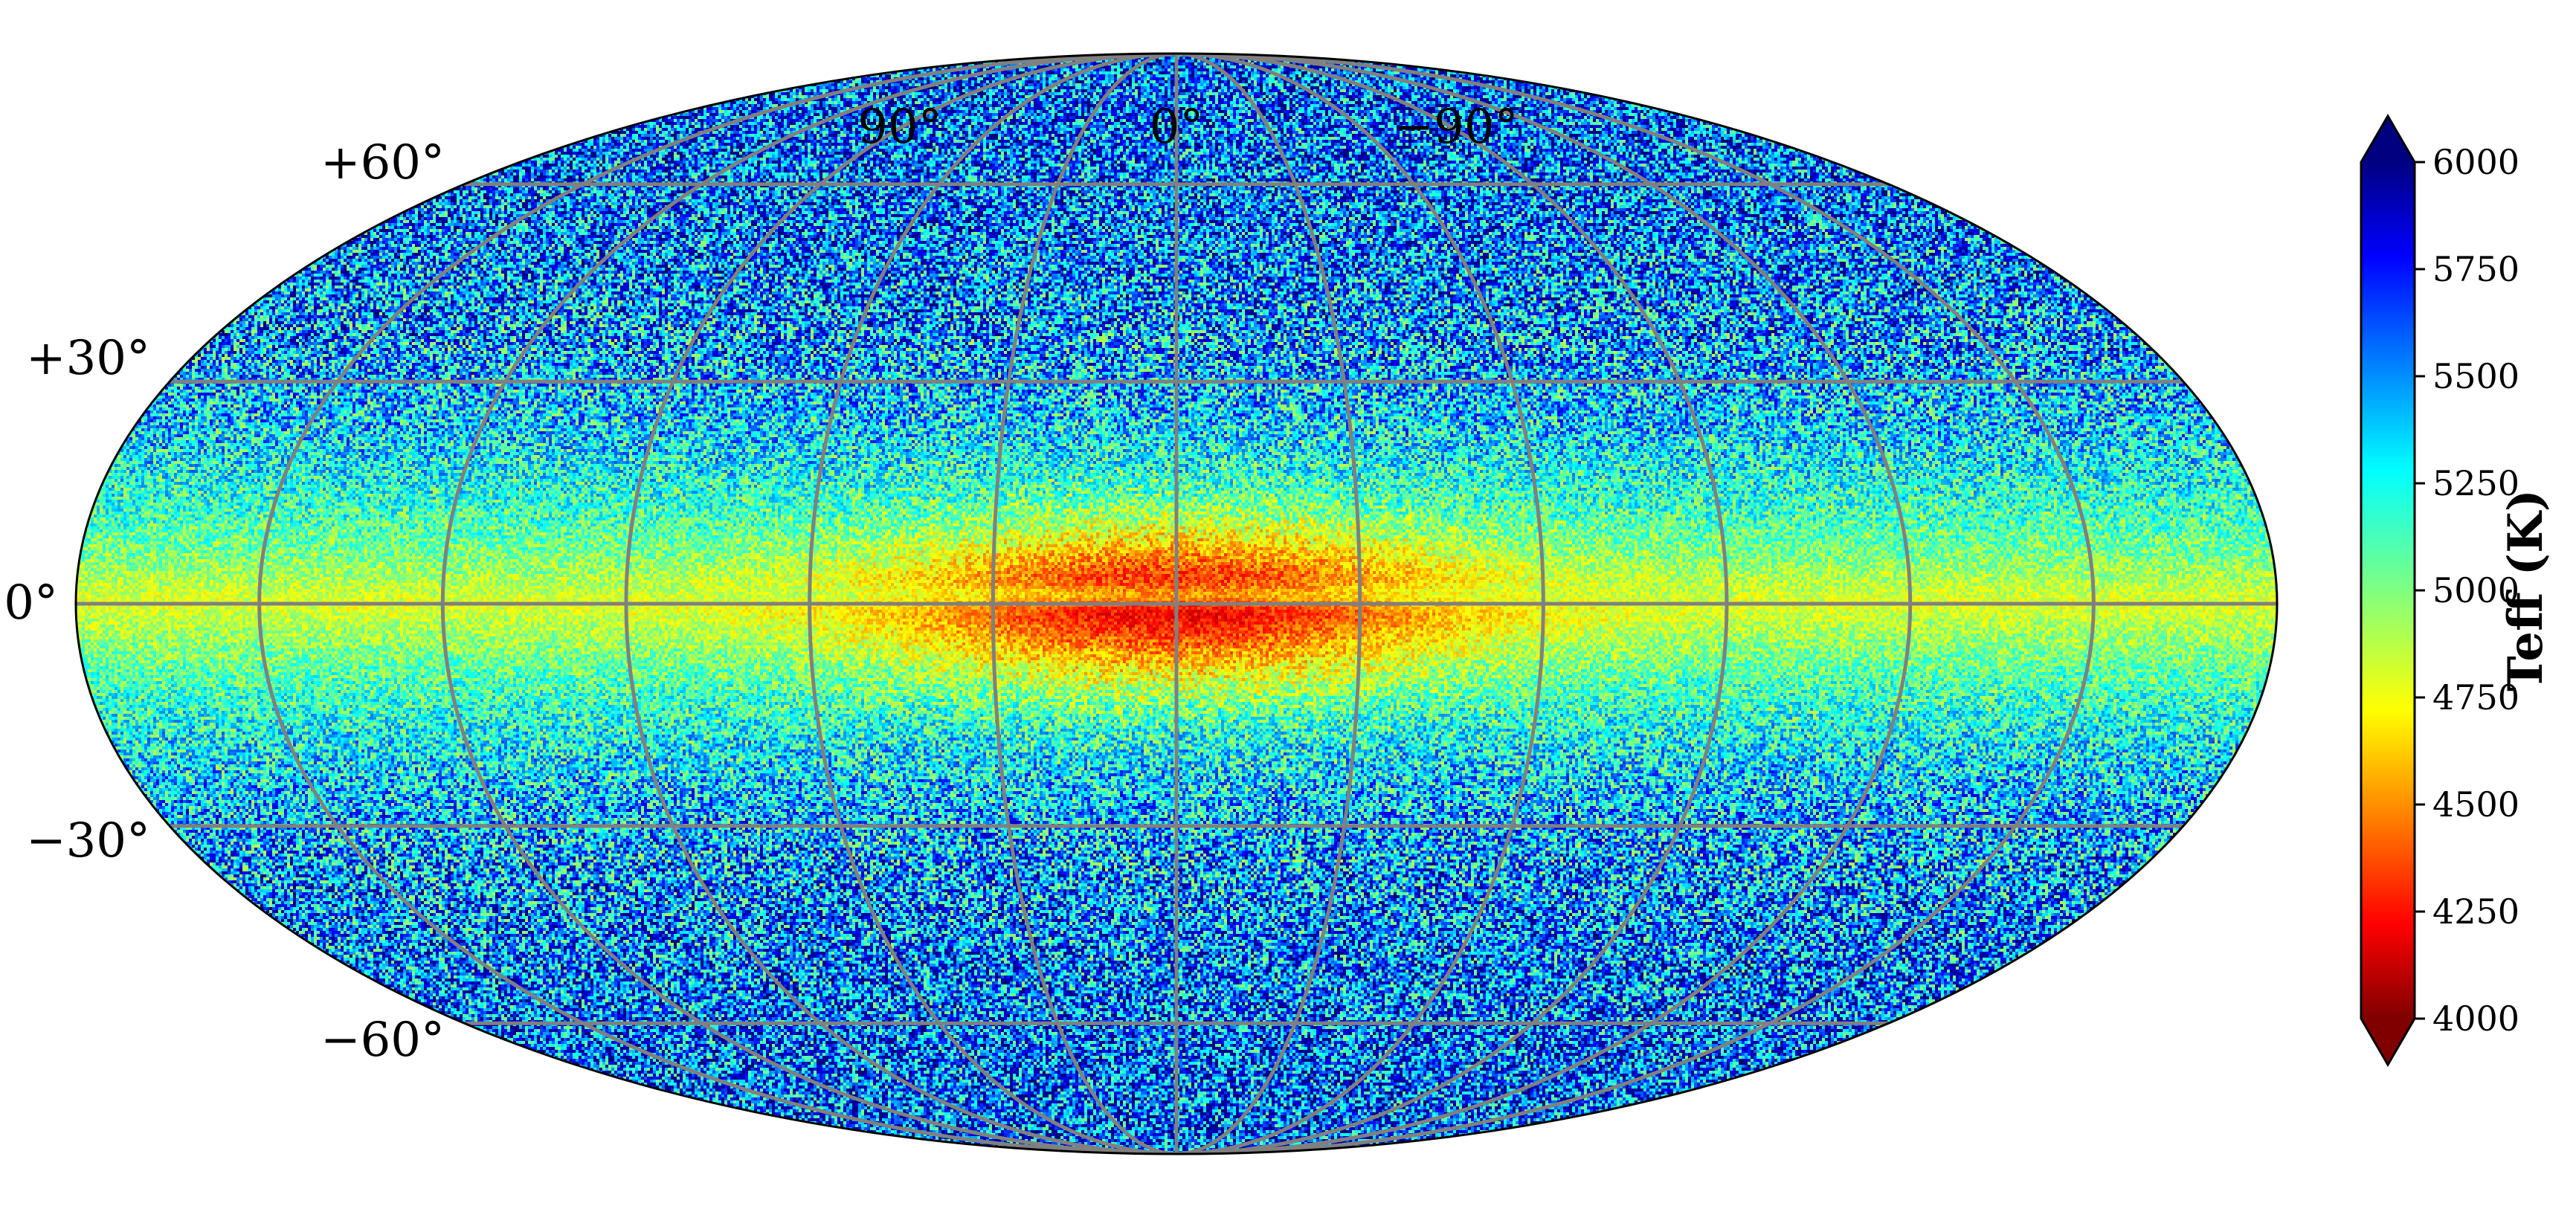 This screenshot has height=1206, width=2576. I want to click on colorbar-label: Teff (K), so click(2526, 590).